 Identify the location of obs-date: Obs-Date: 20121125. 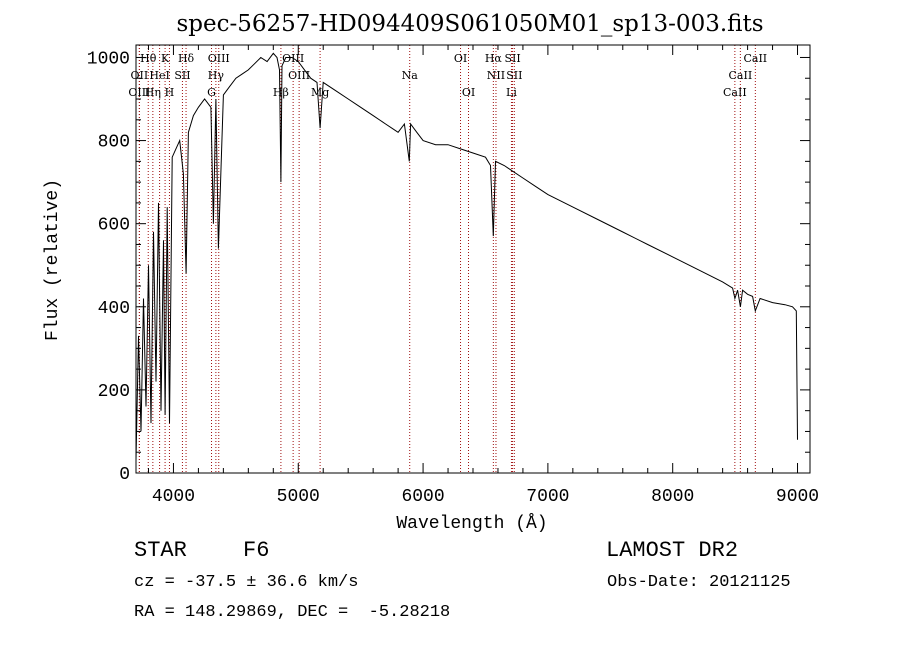
(699, 582).